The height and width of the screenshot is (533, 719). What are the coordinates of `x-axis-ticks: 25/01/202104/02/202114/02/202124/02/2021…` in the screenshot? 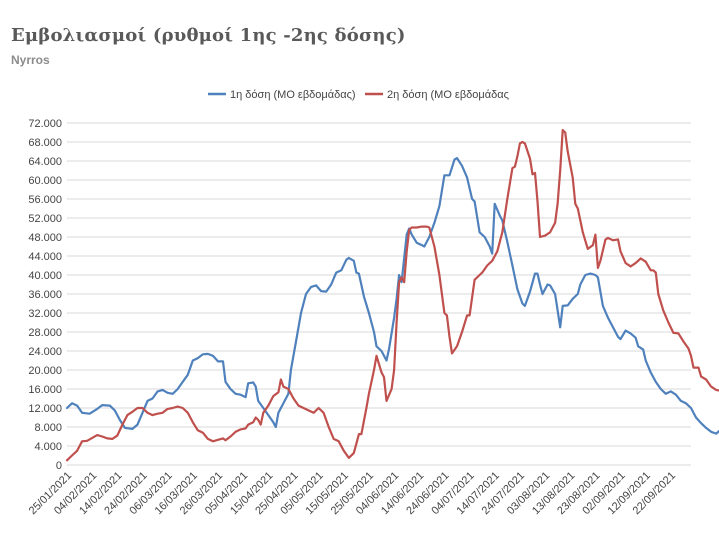 It's located at (352, 493).